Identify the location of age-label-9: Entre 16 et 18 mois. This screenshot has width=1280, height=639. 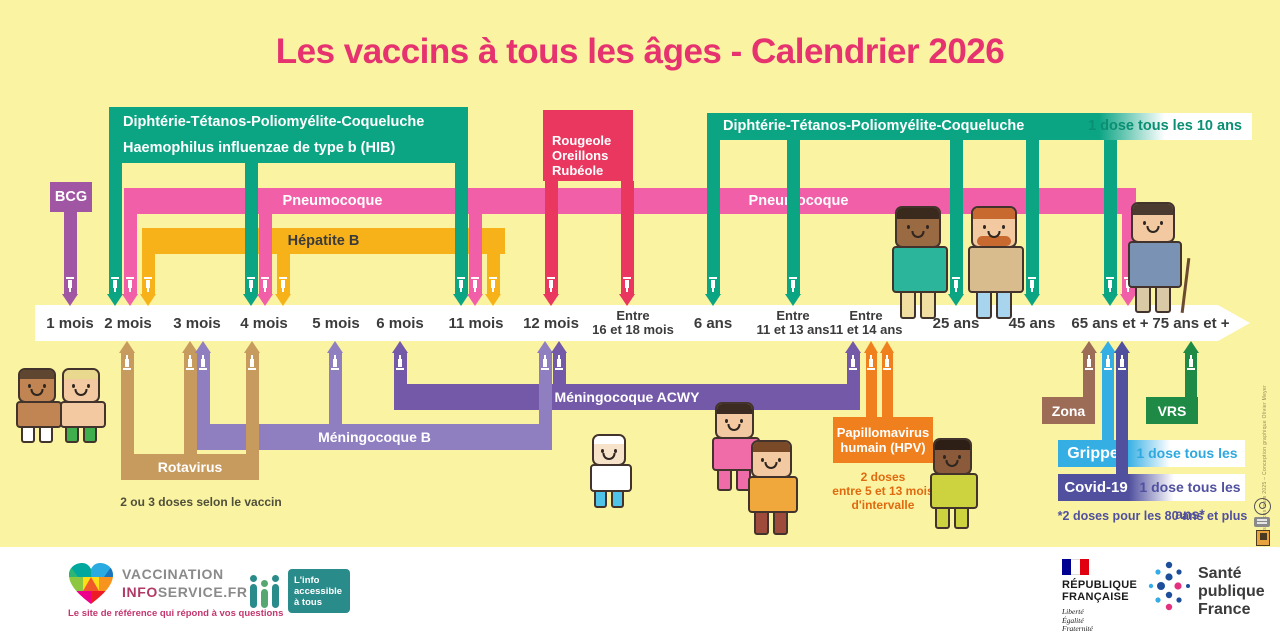
(633, 322).